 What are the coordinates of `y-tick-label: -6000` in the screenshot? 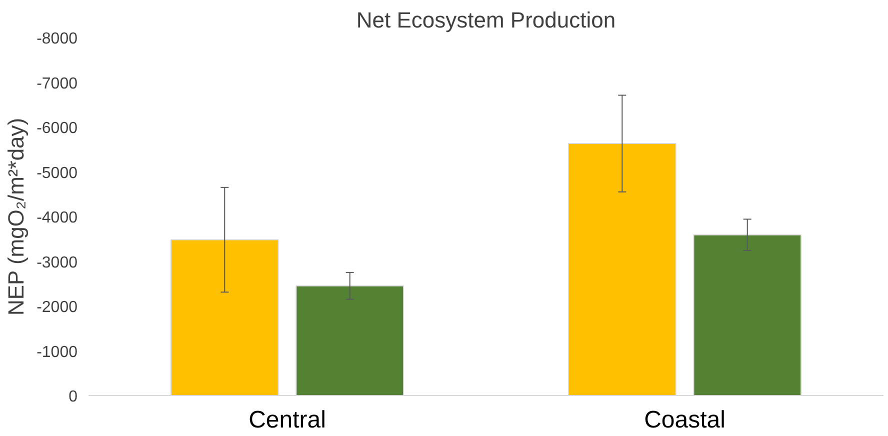 It's located at (57, 128).